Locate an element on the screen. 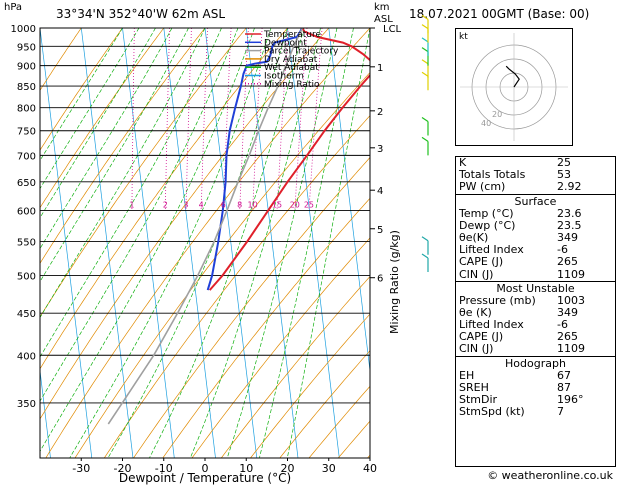 Image resolution: width=629 pixels, height=486 pixels. hodograph-ring-label: 20 is located at coordinates (497, 114).